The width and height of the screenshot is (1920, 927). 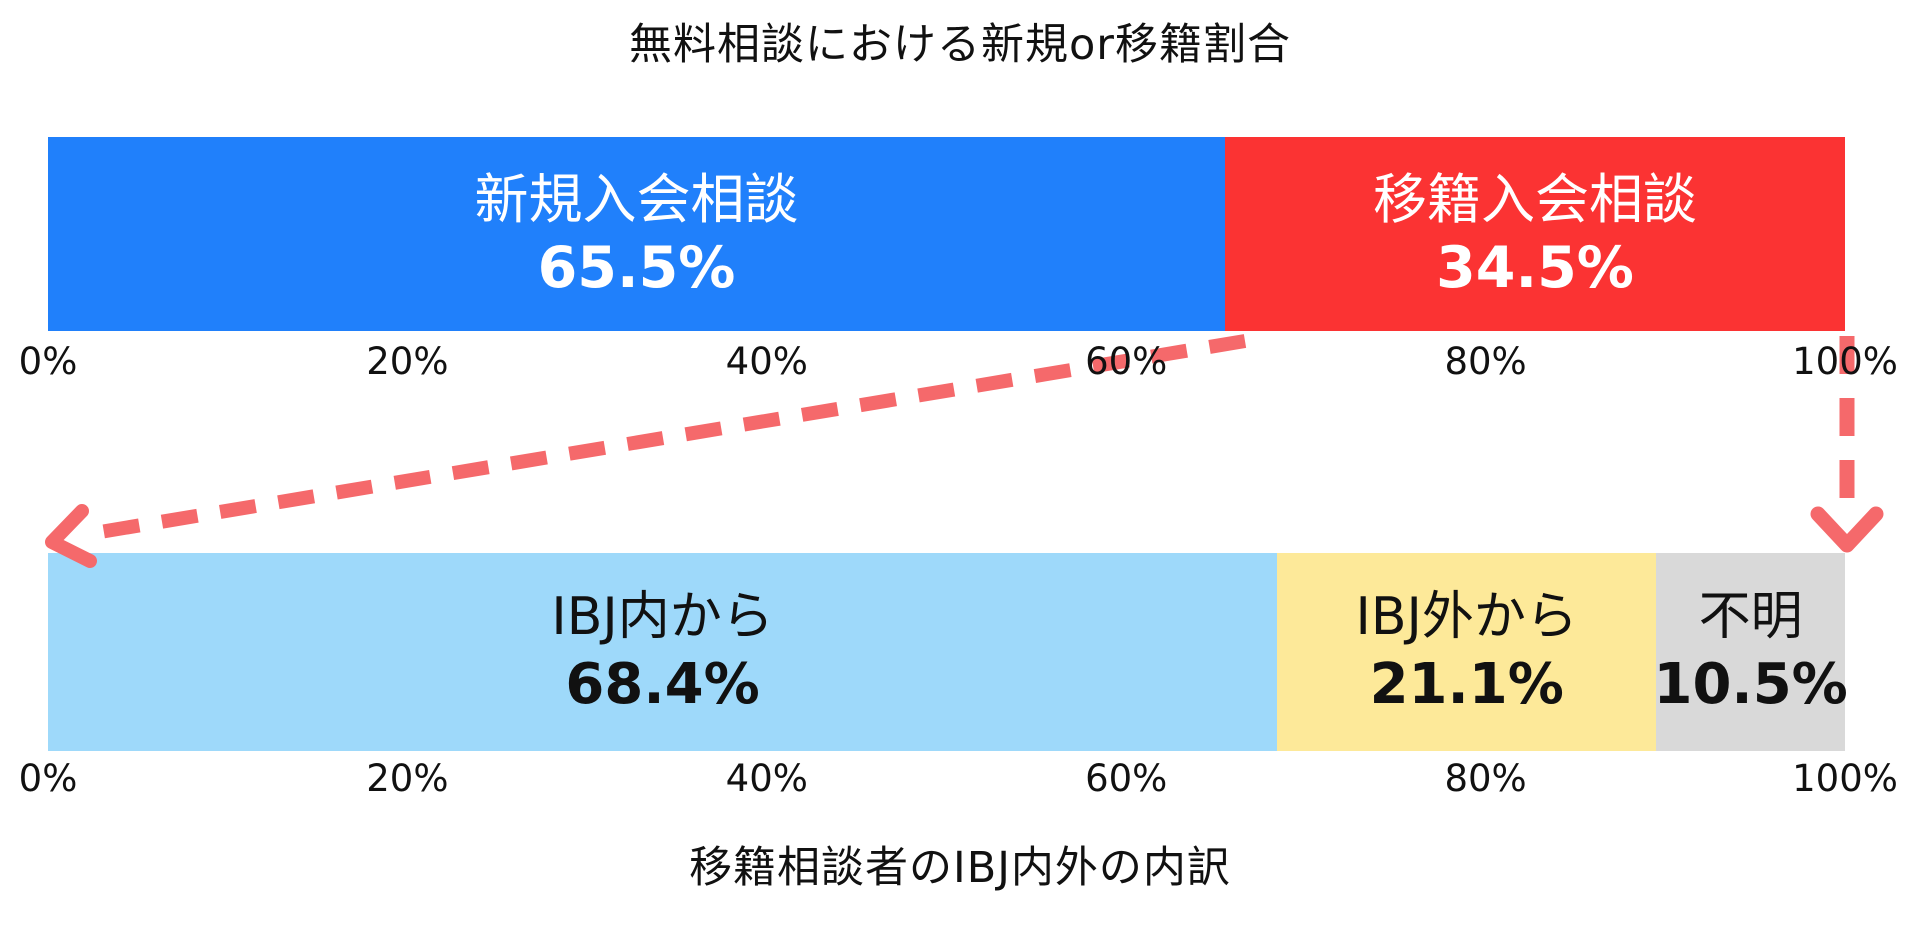 What do you see at coordinates (662, 685) in the screenshot?
I see `segment-percent: 68.4%` at bounding box center [662, 685].